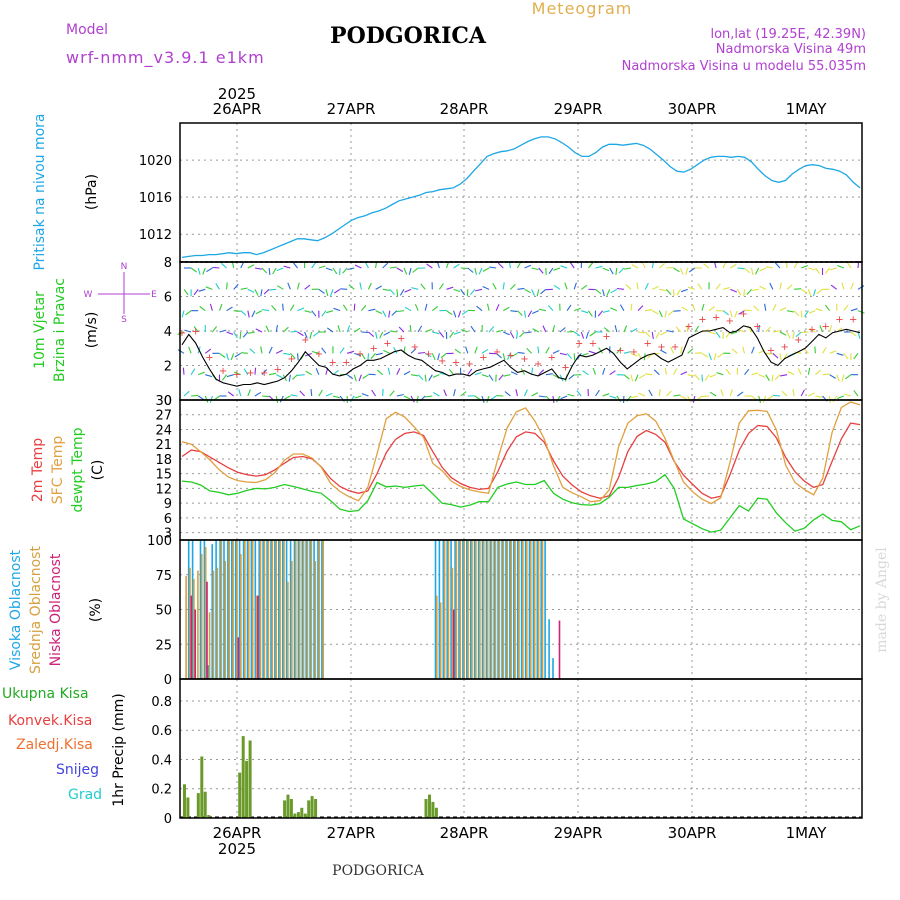 This screenshot has height=900, width=900. What do you see at coordinates (163, 445) in the screenshot?
I see `y-tick-label: 21` at bounding box center [163, 445].